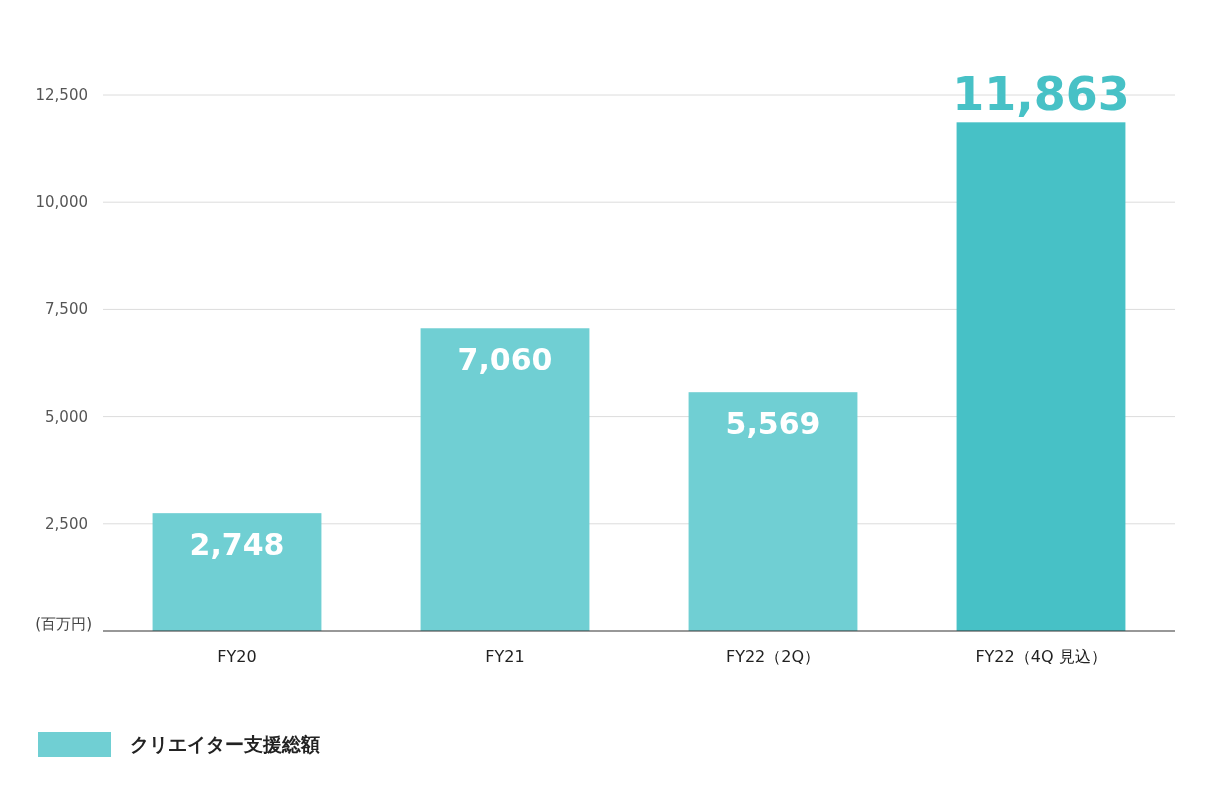  I want to click on y-tick-label: 7,500, so click(66, 309).